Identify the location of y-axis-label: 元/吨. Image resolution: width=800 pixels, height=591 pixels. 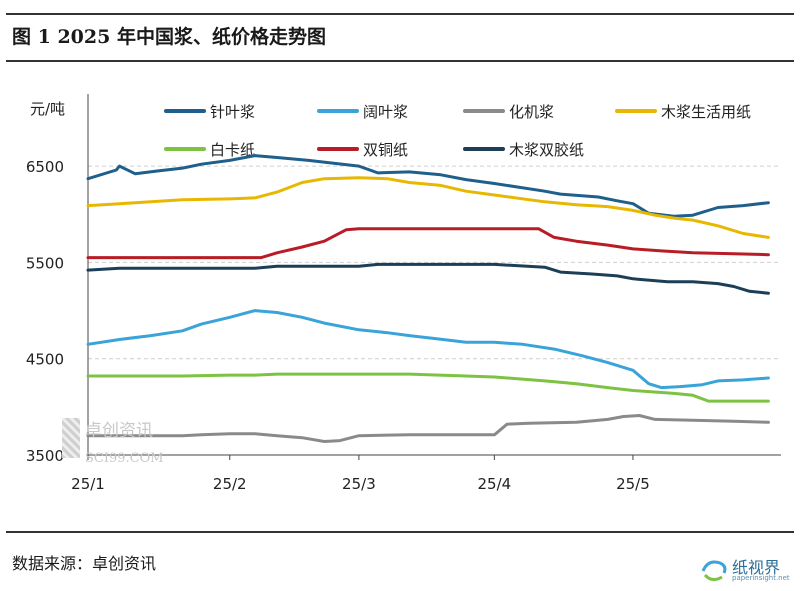
(47, 109).